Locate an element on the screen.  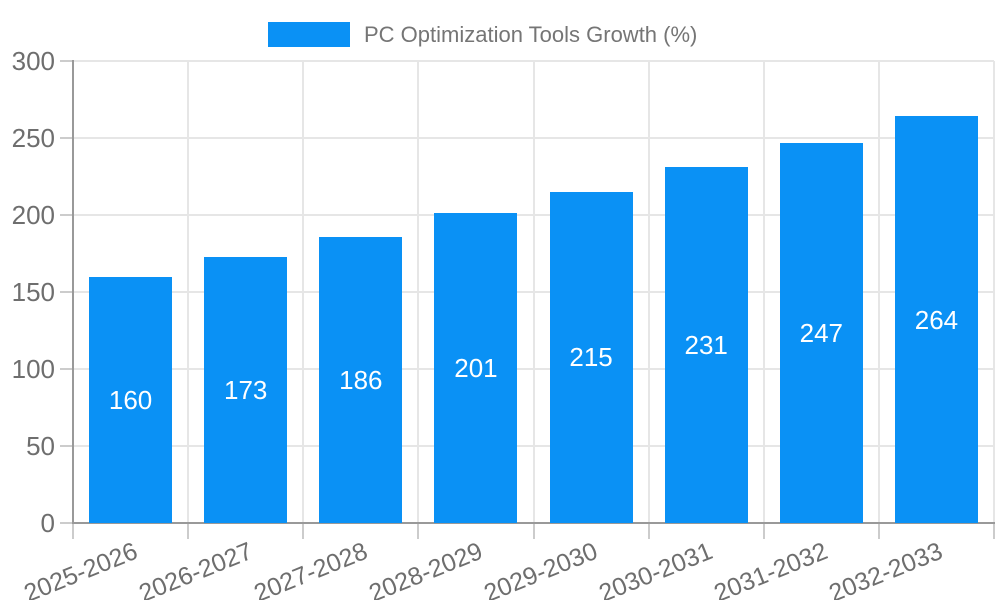
y-axis-tick-label: 250 is located at coordinates (33, 138).